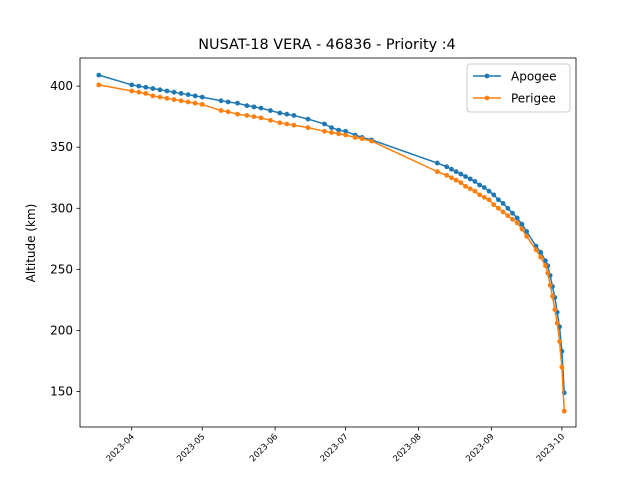 Image resolution: width=640 pixels, height=480 pixels. Describe the element at coordinates (326, 45) in the screenshot. I see `chart-title: NUSAT-18 VERA - 46836 - Priority :4` at that location.